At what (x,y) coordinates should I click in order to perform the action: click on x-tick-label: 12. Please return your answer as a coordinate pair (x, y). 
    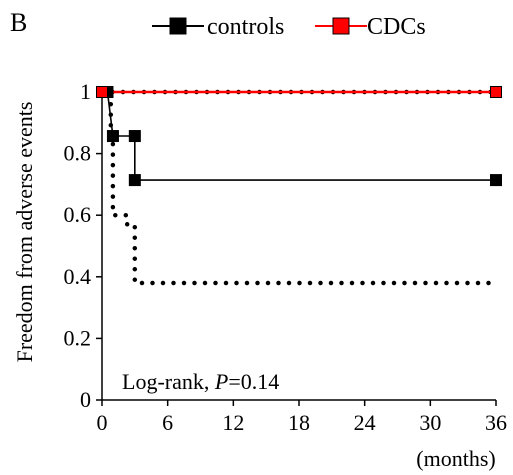
    Looking at the image, I should click on (233, 422).